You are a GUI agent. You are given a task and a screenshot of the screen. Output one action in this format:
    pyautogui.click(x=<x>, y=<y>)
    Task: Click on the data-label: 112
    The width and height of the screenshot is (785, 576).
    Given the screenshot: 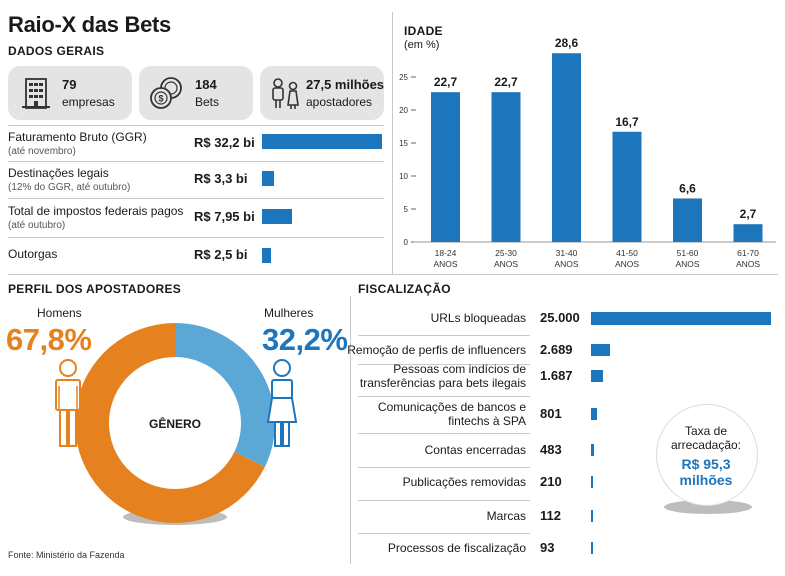 What is the action you would take?
    pyautogui.click(x=550, y=515)
    